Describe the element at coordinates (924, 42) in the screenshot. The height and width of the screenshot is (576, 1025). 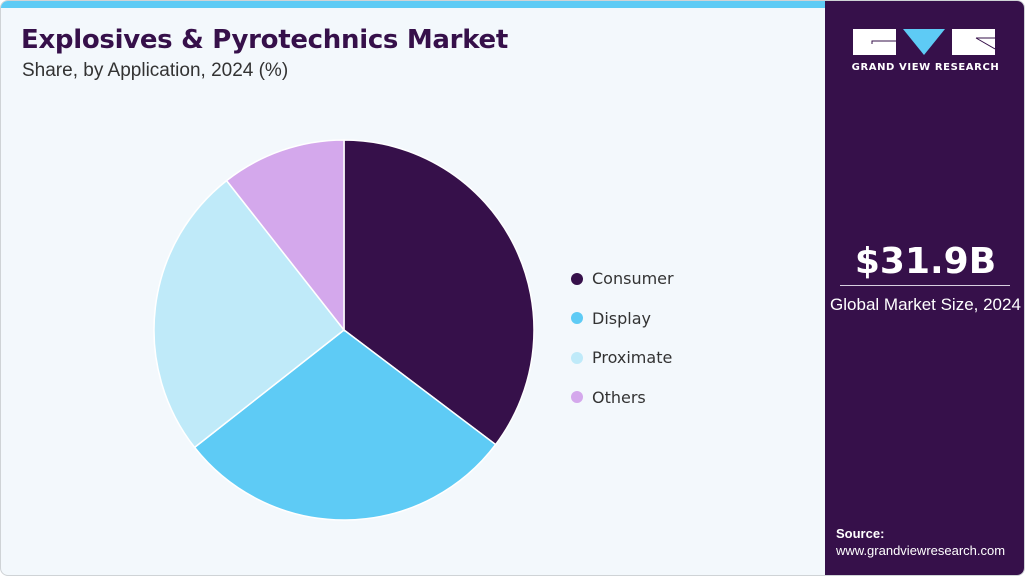
I see `gvr-logo-icon` at that location.